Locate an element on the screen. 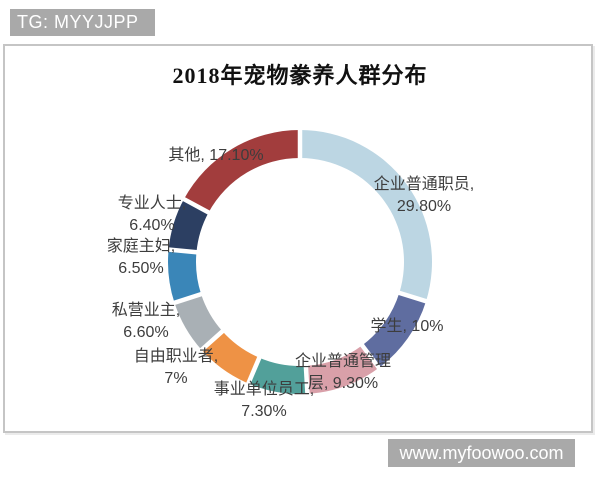 The width and height of the screenshot is (600, 480). top-watermark-text: TG: MYYJJPP is located at coordinates (78, 22).